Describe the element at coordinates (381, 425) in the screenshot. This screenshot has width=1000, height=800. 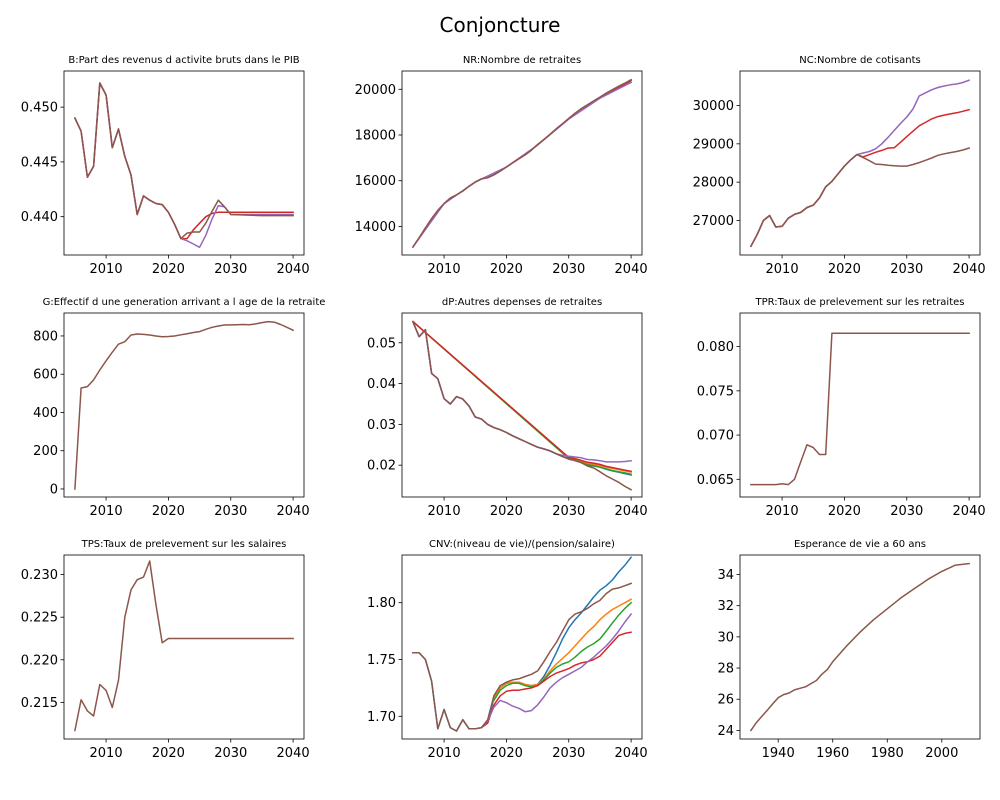
I see `y-tick-label: 0.03` at that location.